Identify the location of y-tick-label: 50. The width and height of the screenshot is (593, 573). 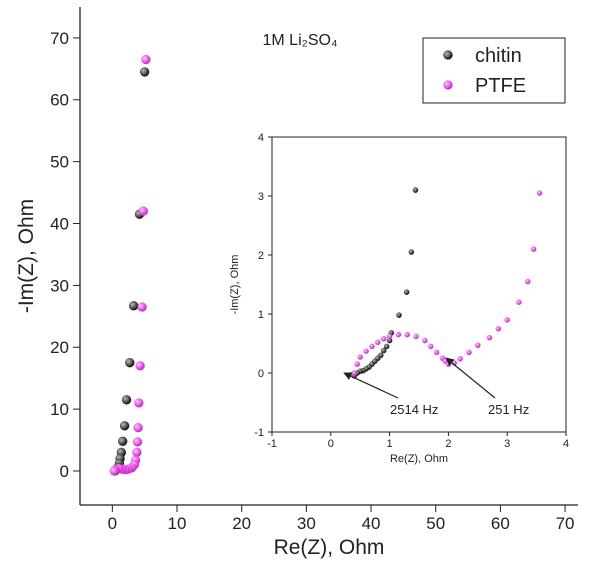
(59, 162).